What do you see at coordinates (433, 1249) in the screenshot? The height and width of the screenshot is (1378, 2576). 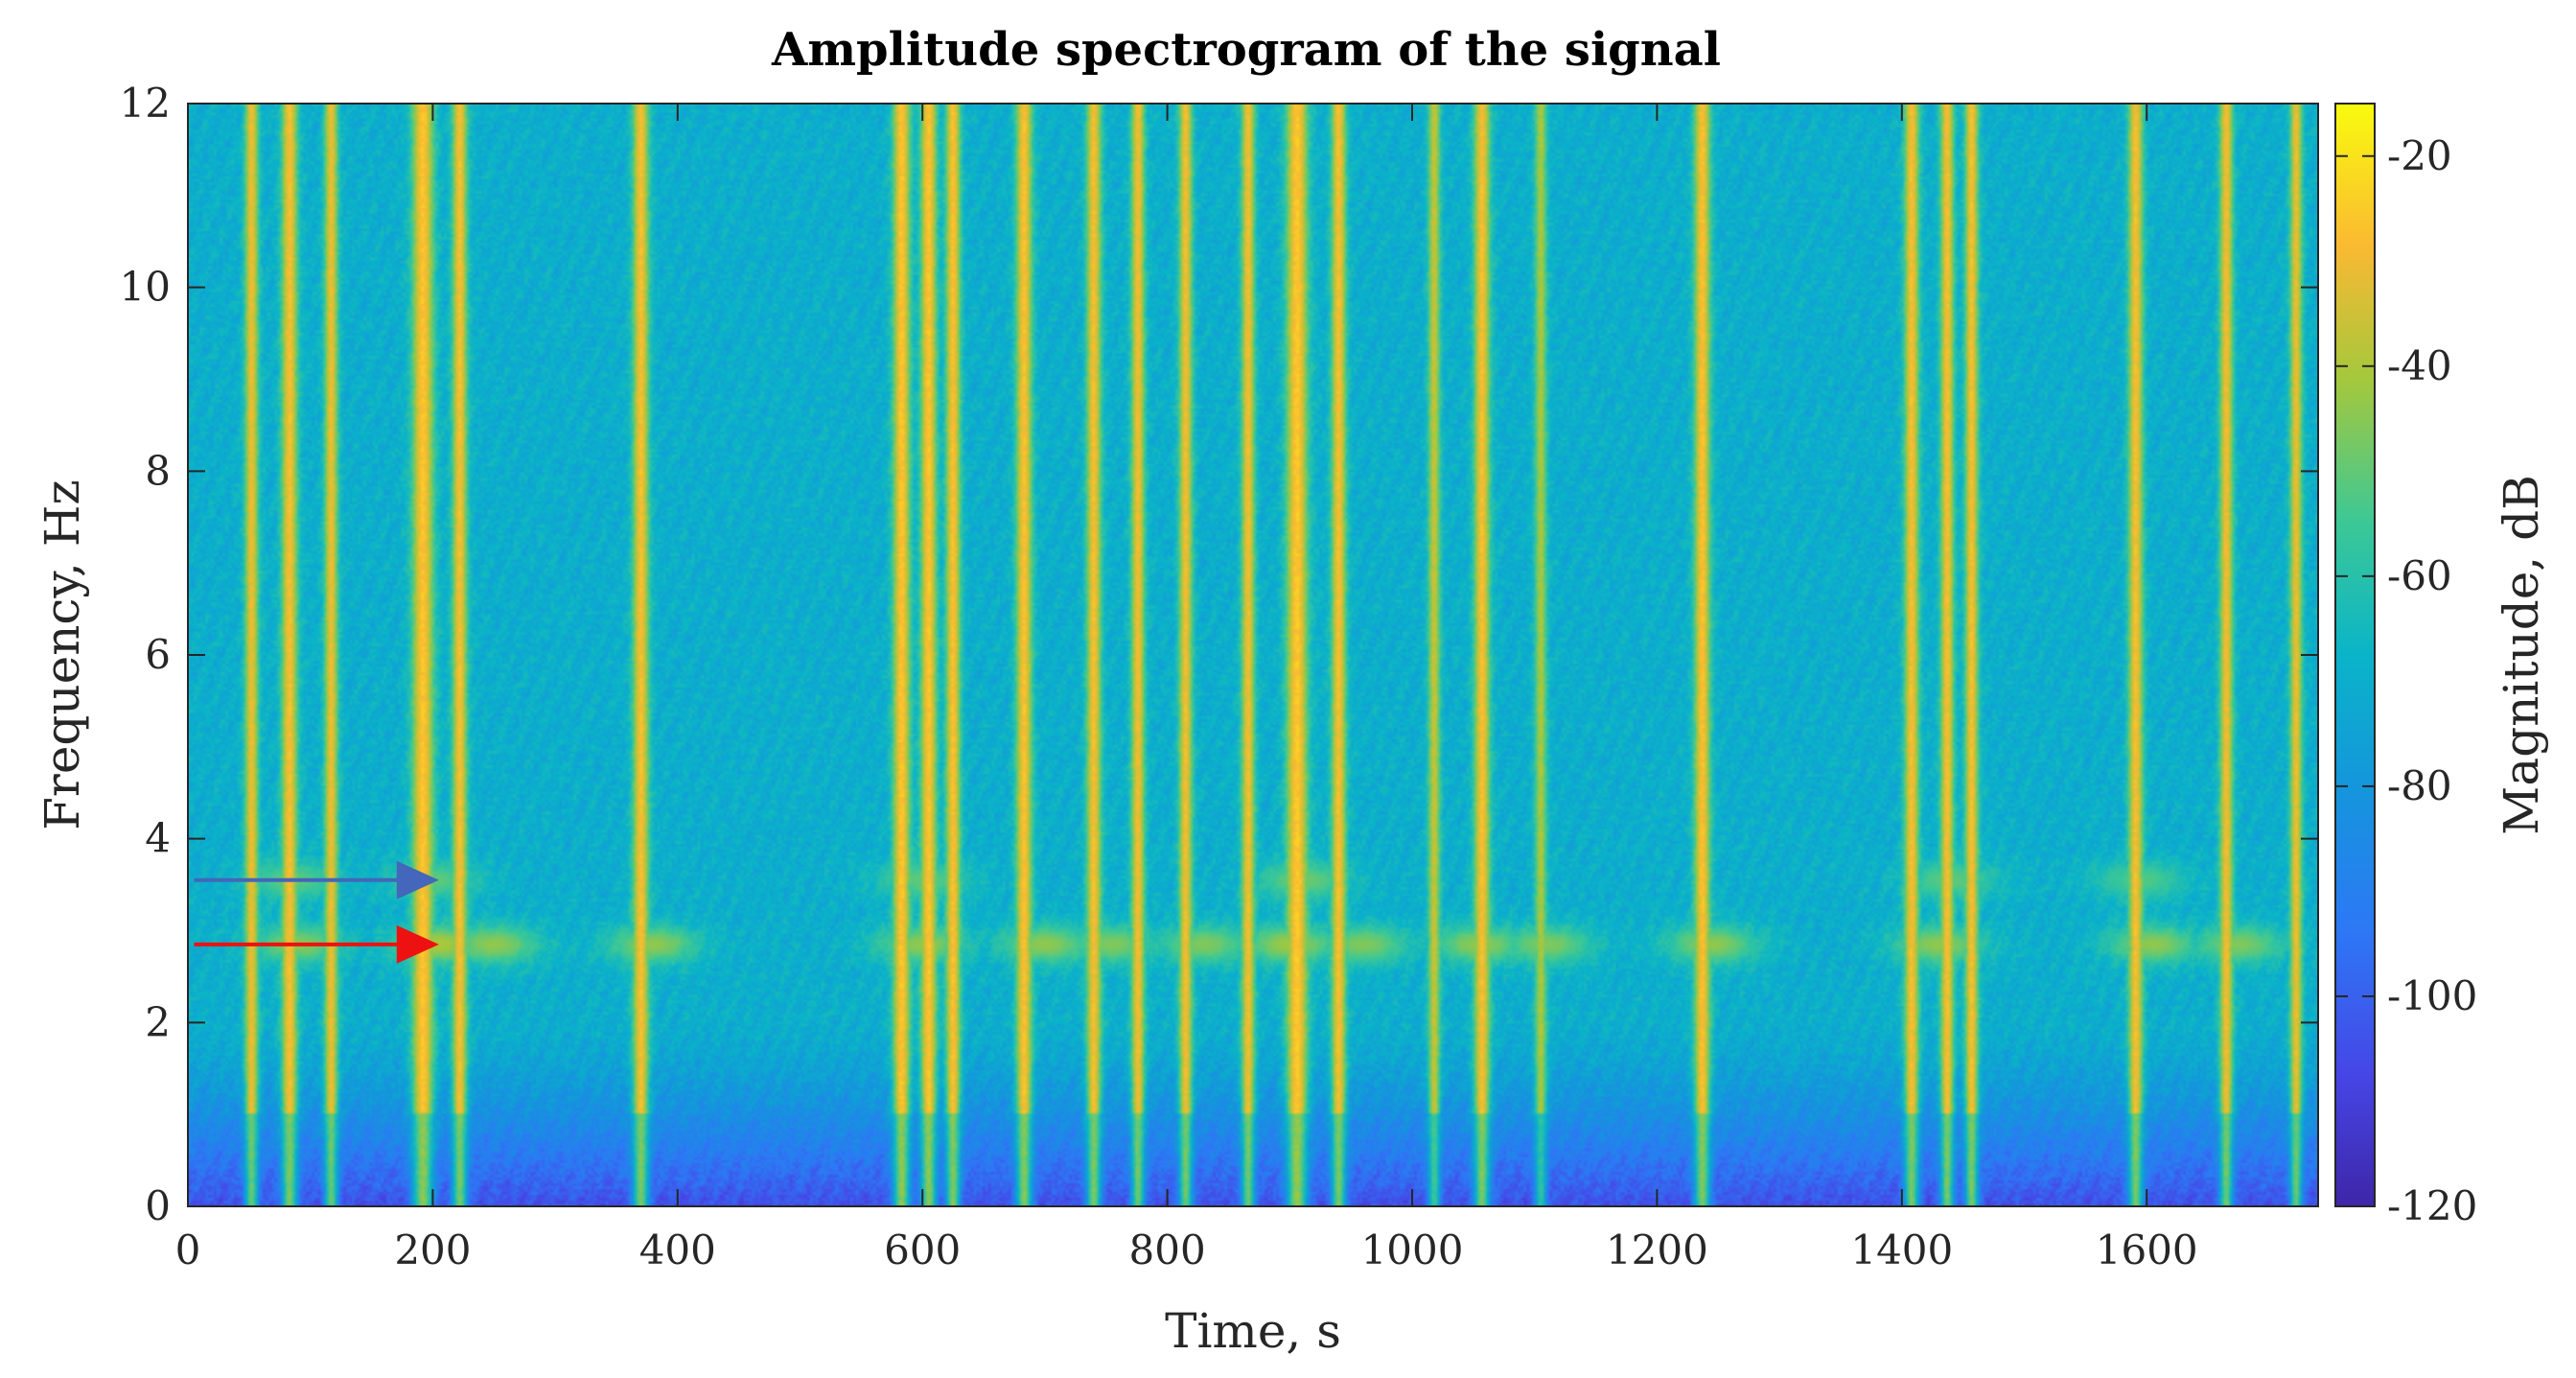 I see `x-tick-label: 200` at bounding box center [433, 1249].